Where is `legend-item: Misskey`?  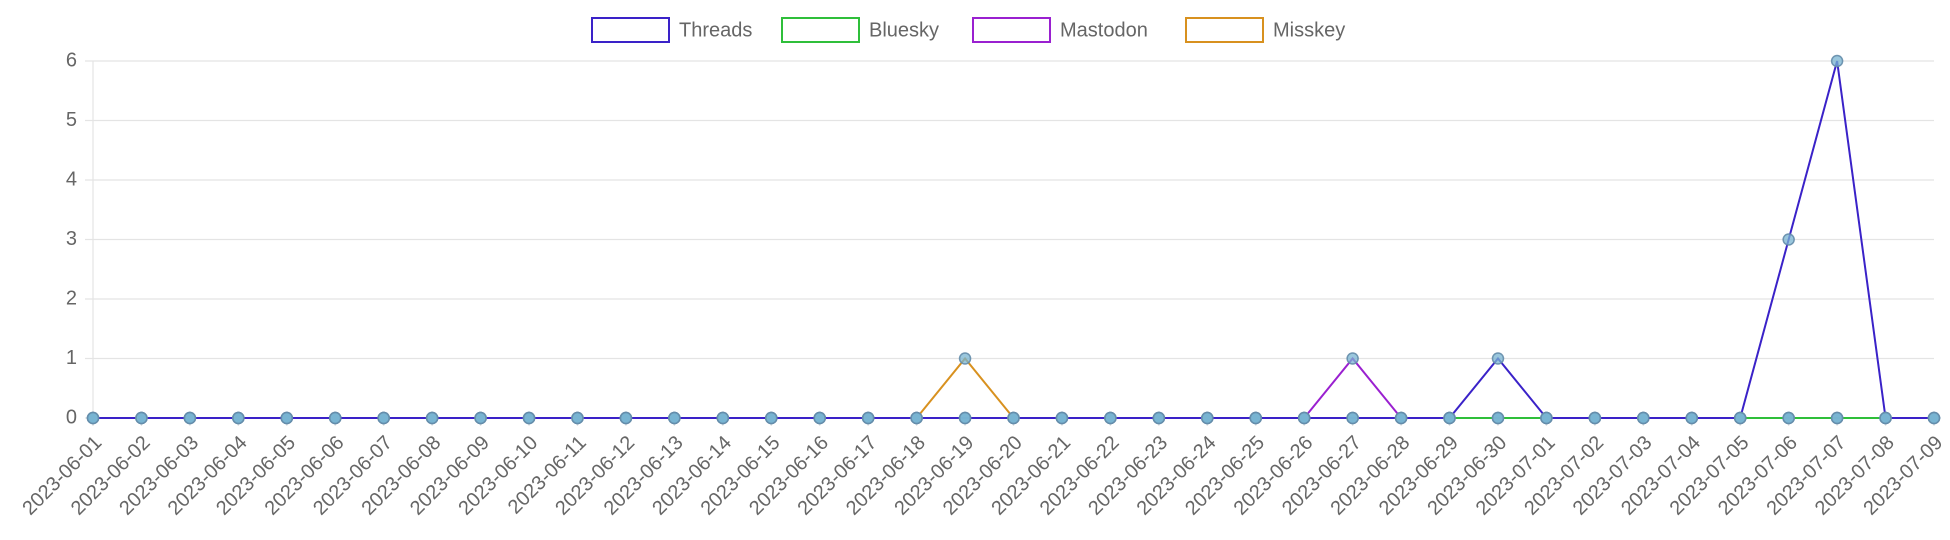
legend-item: Misskey is located at coordinates (1265, 30).